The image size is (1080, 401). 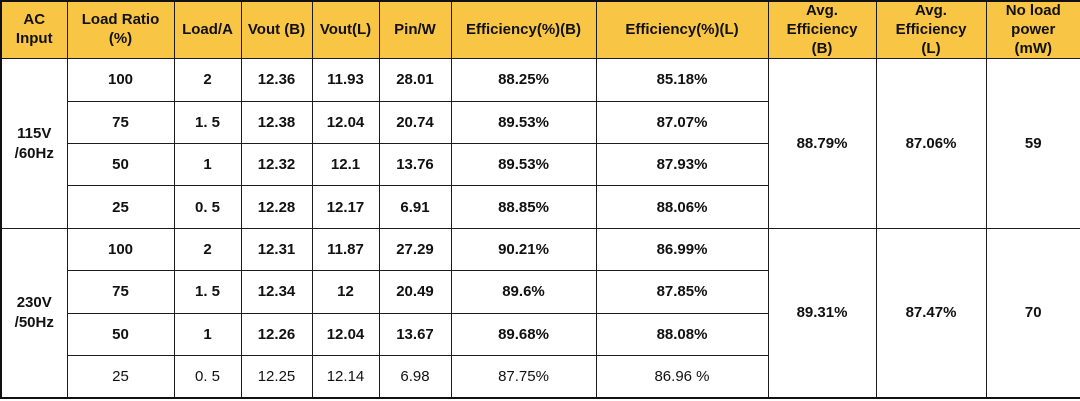 What do you see at coordinates (207, 30) in the screenshot?
I see `header-load-a: Load/A` at bounding box center [207, 30].